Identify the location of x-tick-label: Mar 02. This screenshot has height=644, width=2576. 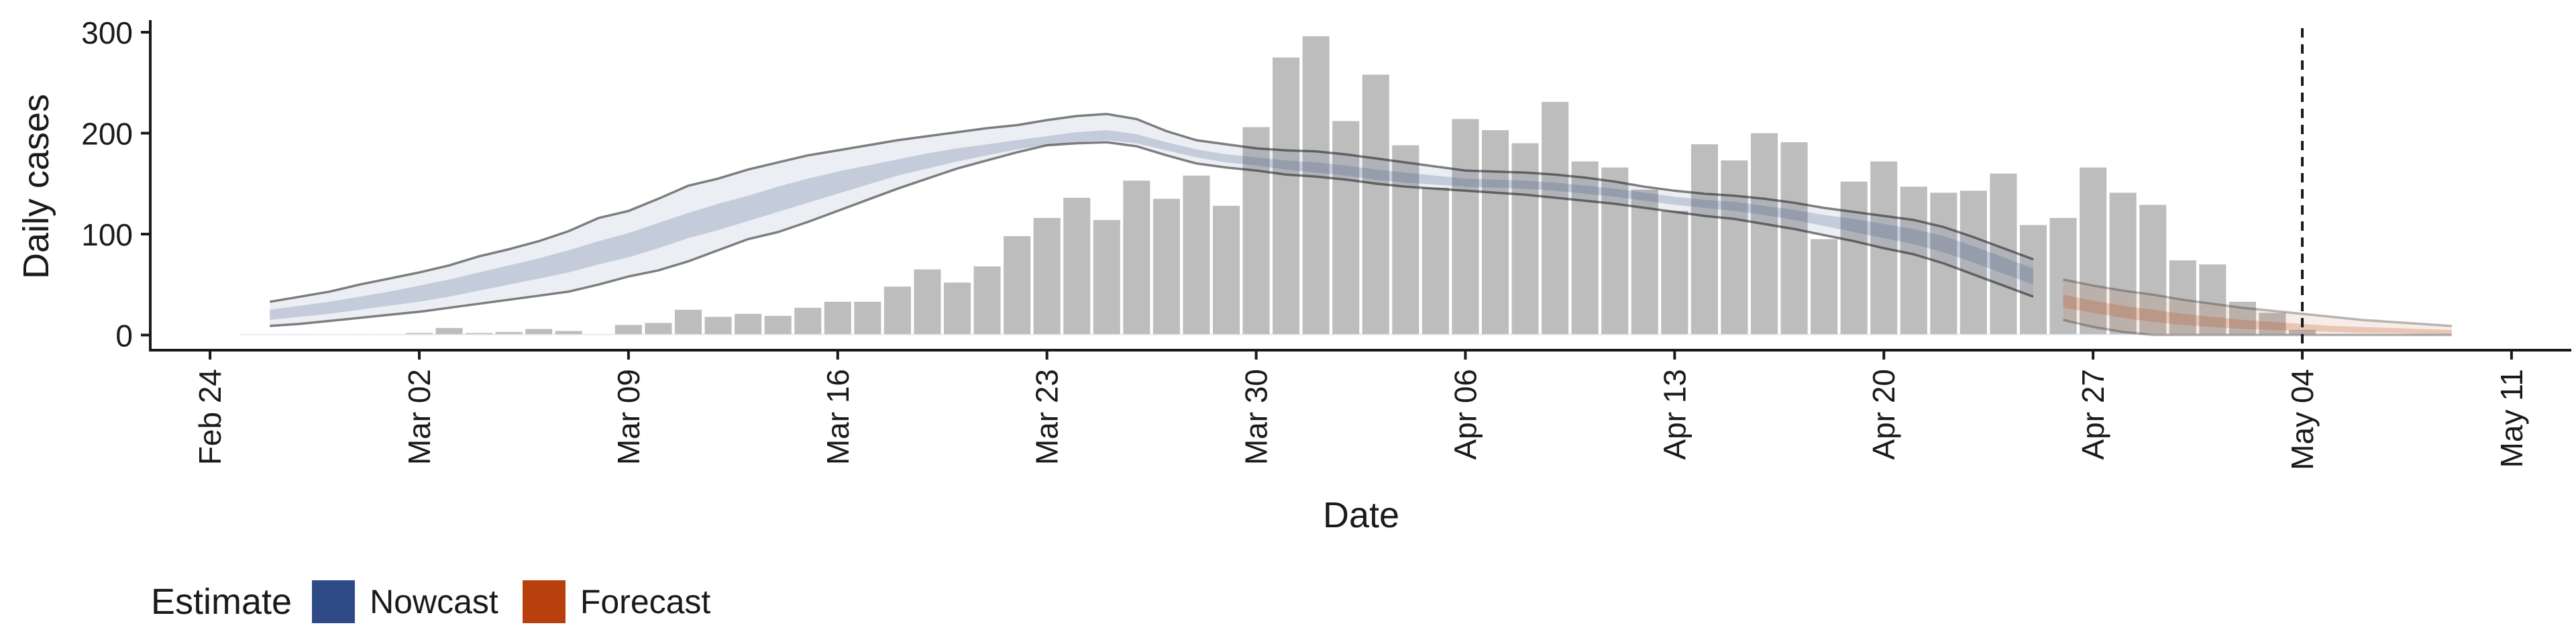
(419, 417).